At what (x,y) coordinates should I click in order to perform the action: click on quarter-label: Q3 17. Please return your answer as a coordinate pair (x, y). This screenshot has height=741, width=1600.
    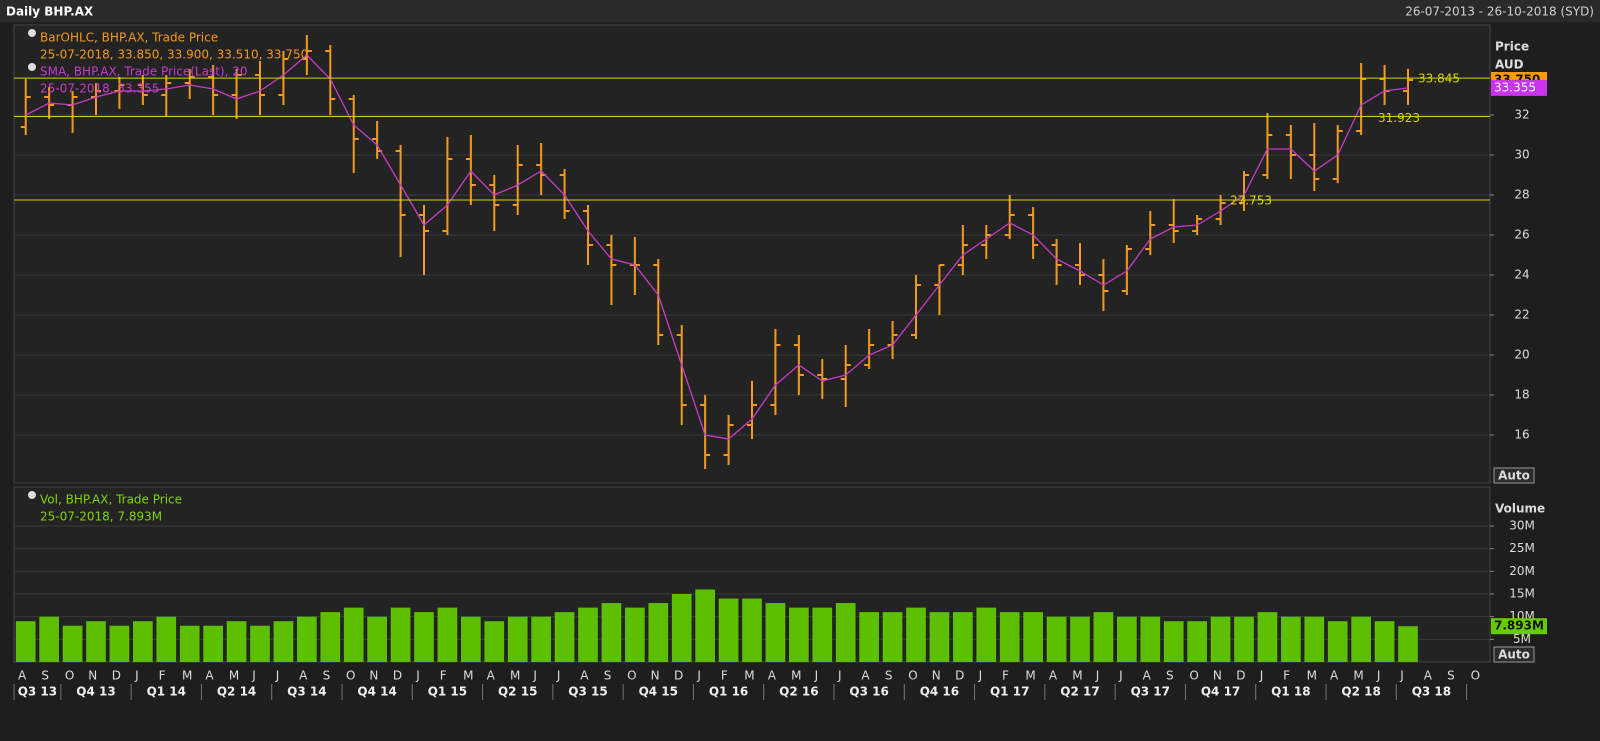
    Looking at the image, I should click on (1150, 692).